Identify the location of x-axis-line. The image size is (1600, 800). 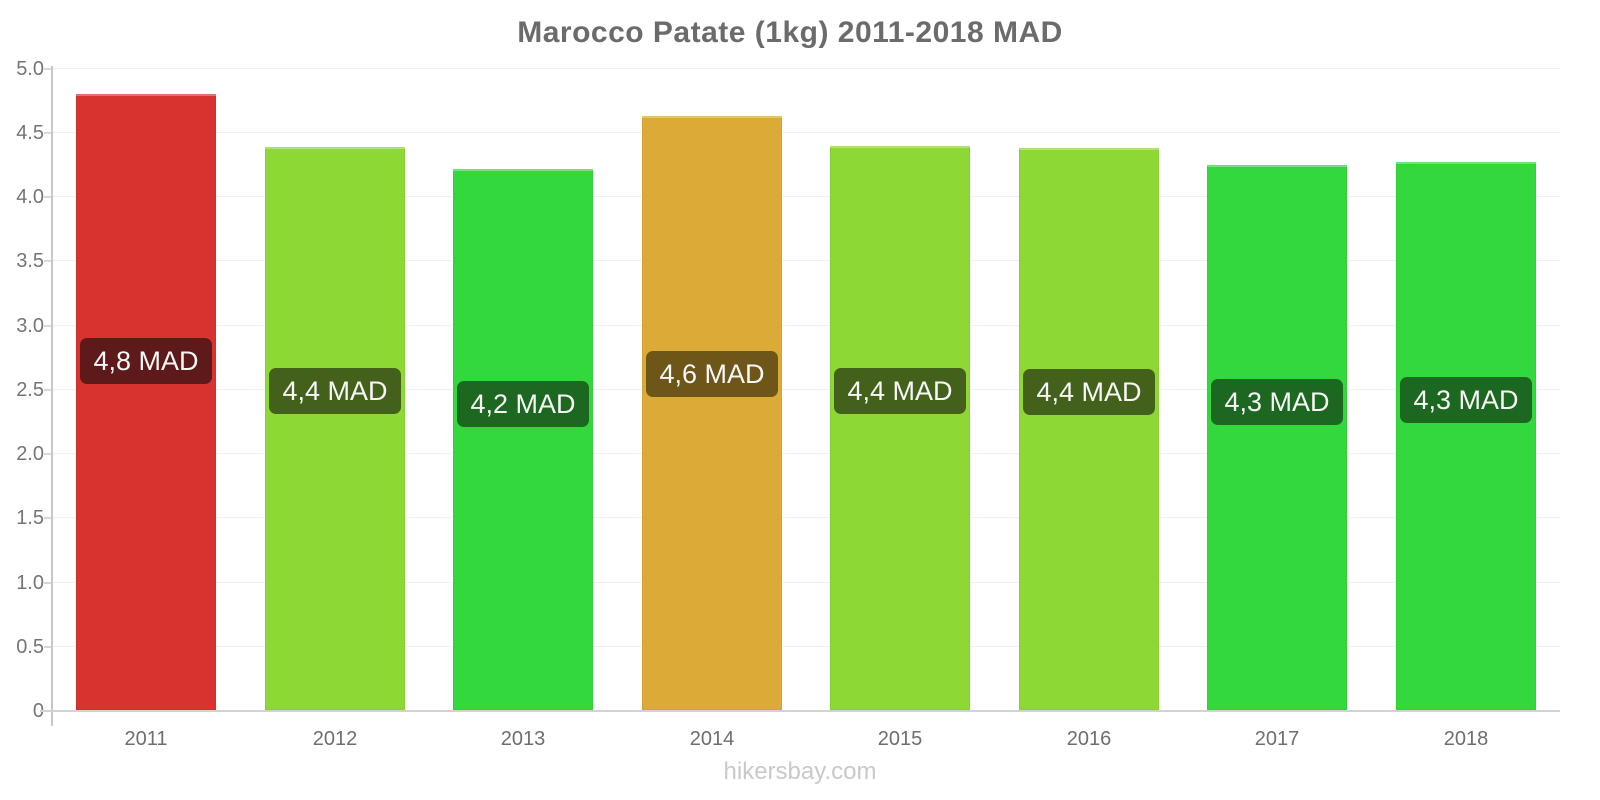
(800, 711).